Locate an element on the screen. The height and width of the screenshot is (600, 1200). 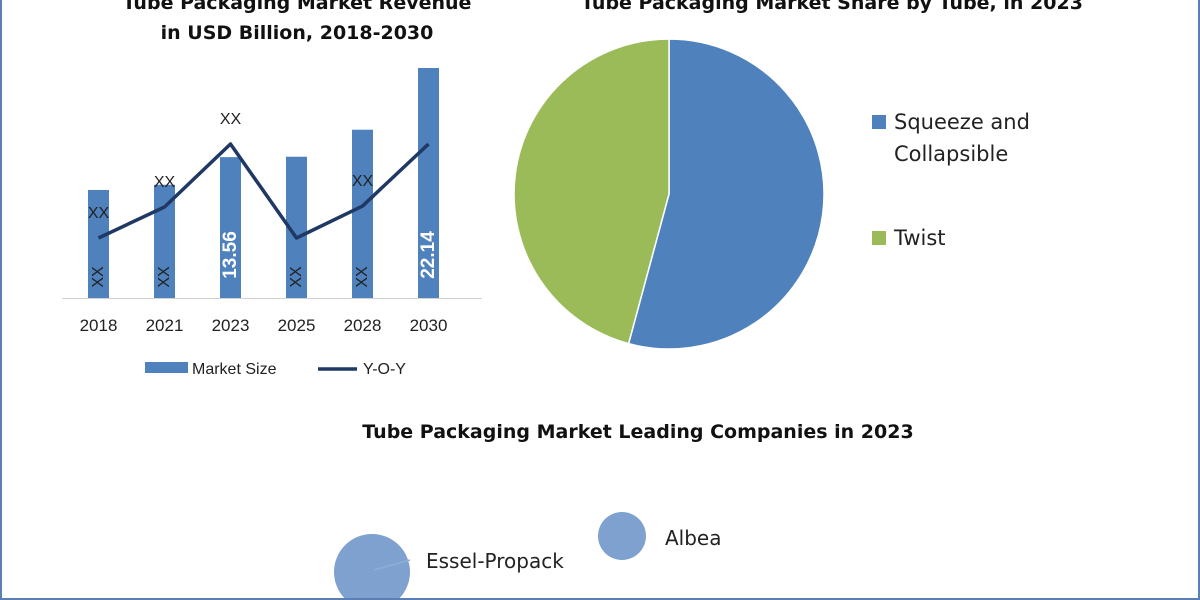
x-tick-2028: 2028 is located at coordinates (363, 325).